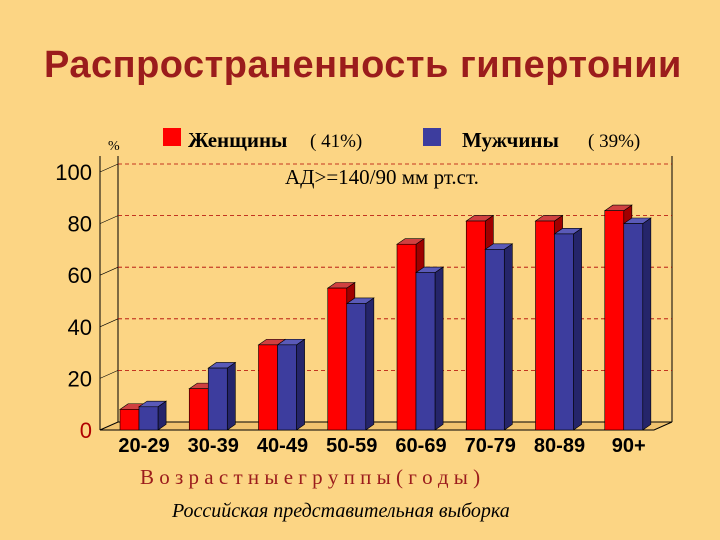  I want to click on x-tick-label: 20-29, so click(143, 446).